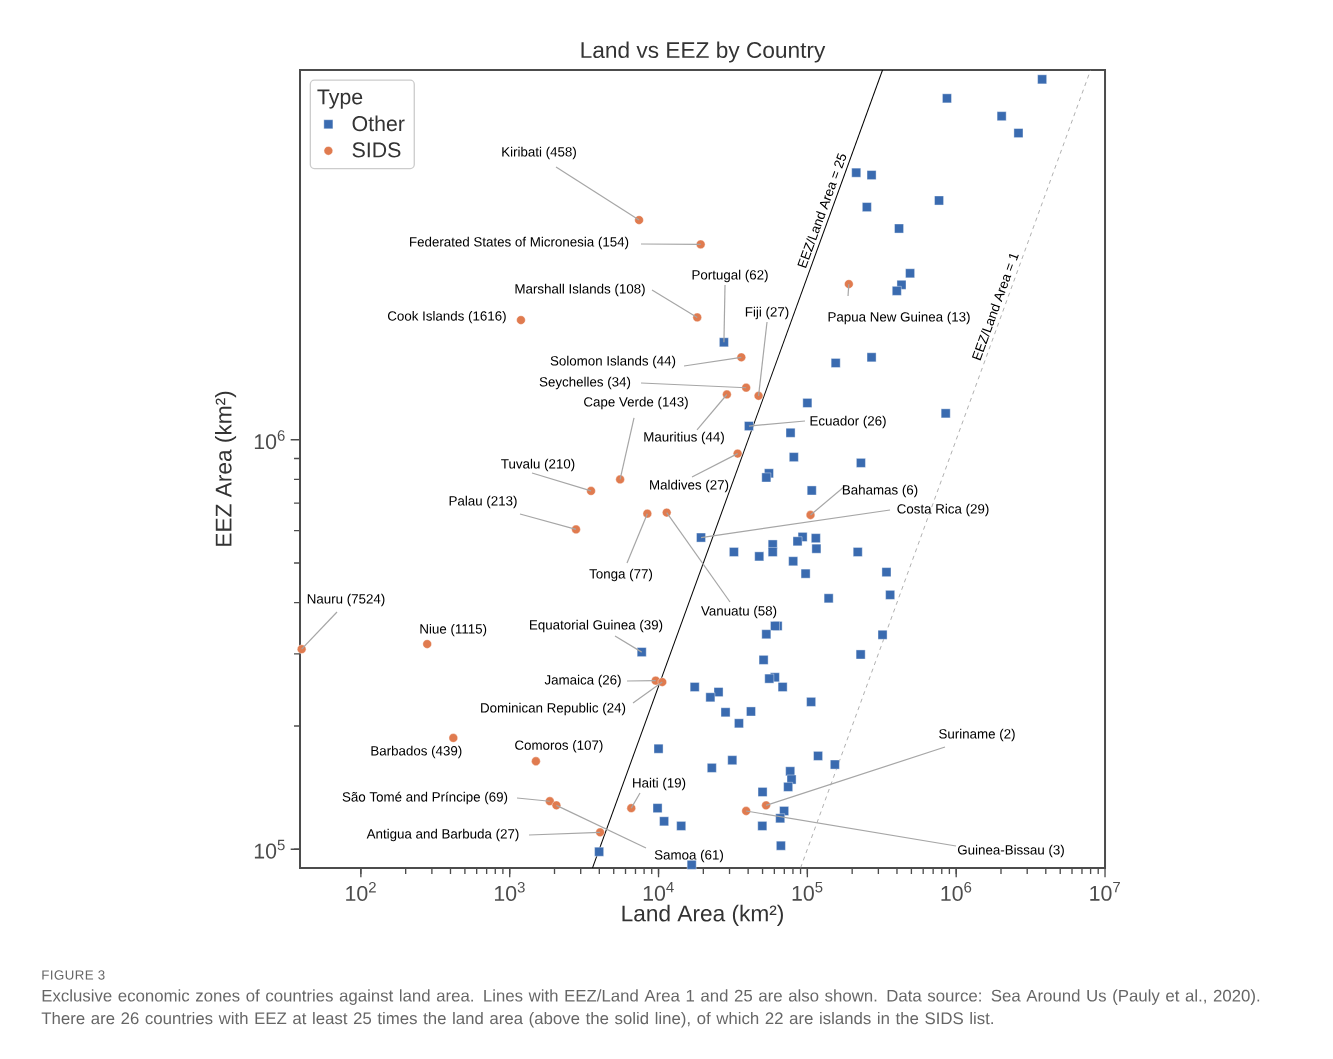 This screenshot has width=1333, height=1059. I want to click on x-tick-label: 10$^{4}$, so click(658, 891).